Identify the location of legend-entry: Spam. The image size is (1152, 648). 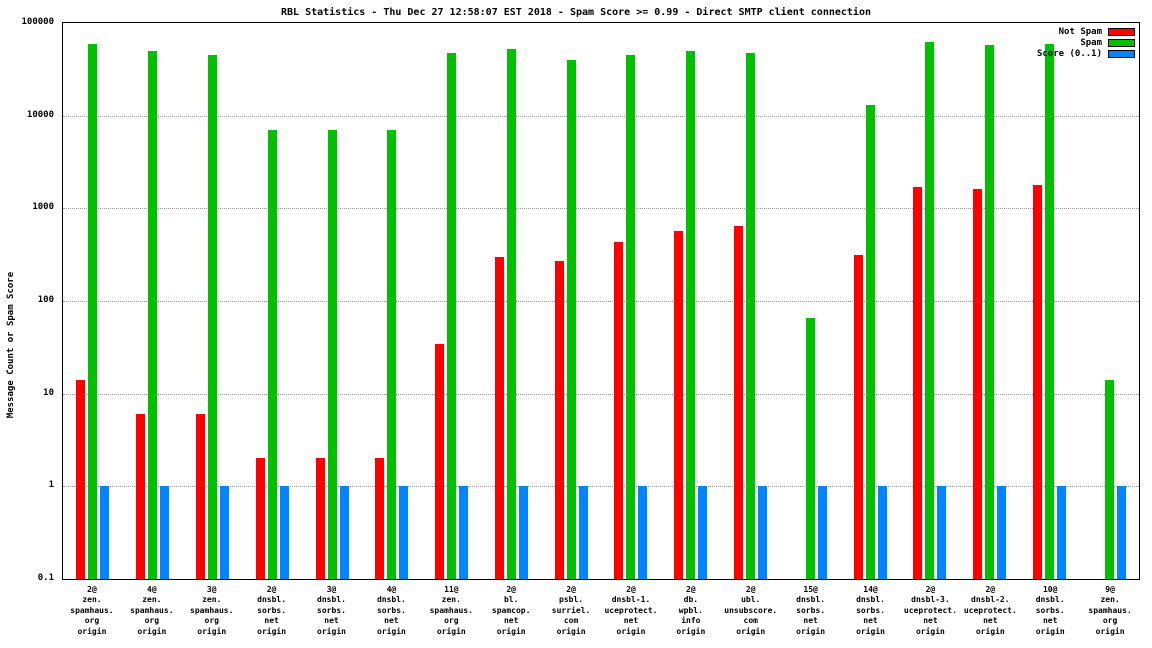
(1086, 43).